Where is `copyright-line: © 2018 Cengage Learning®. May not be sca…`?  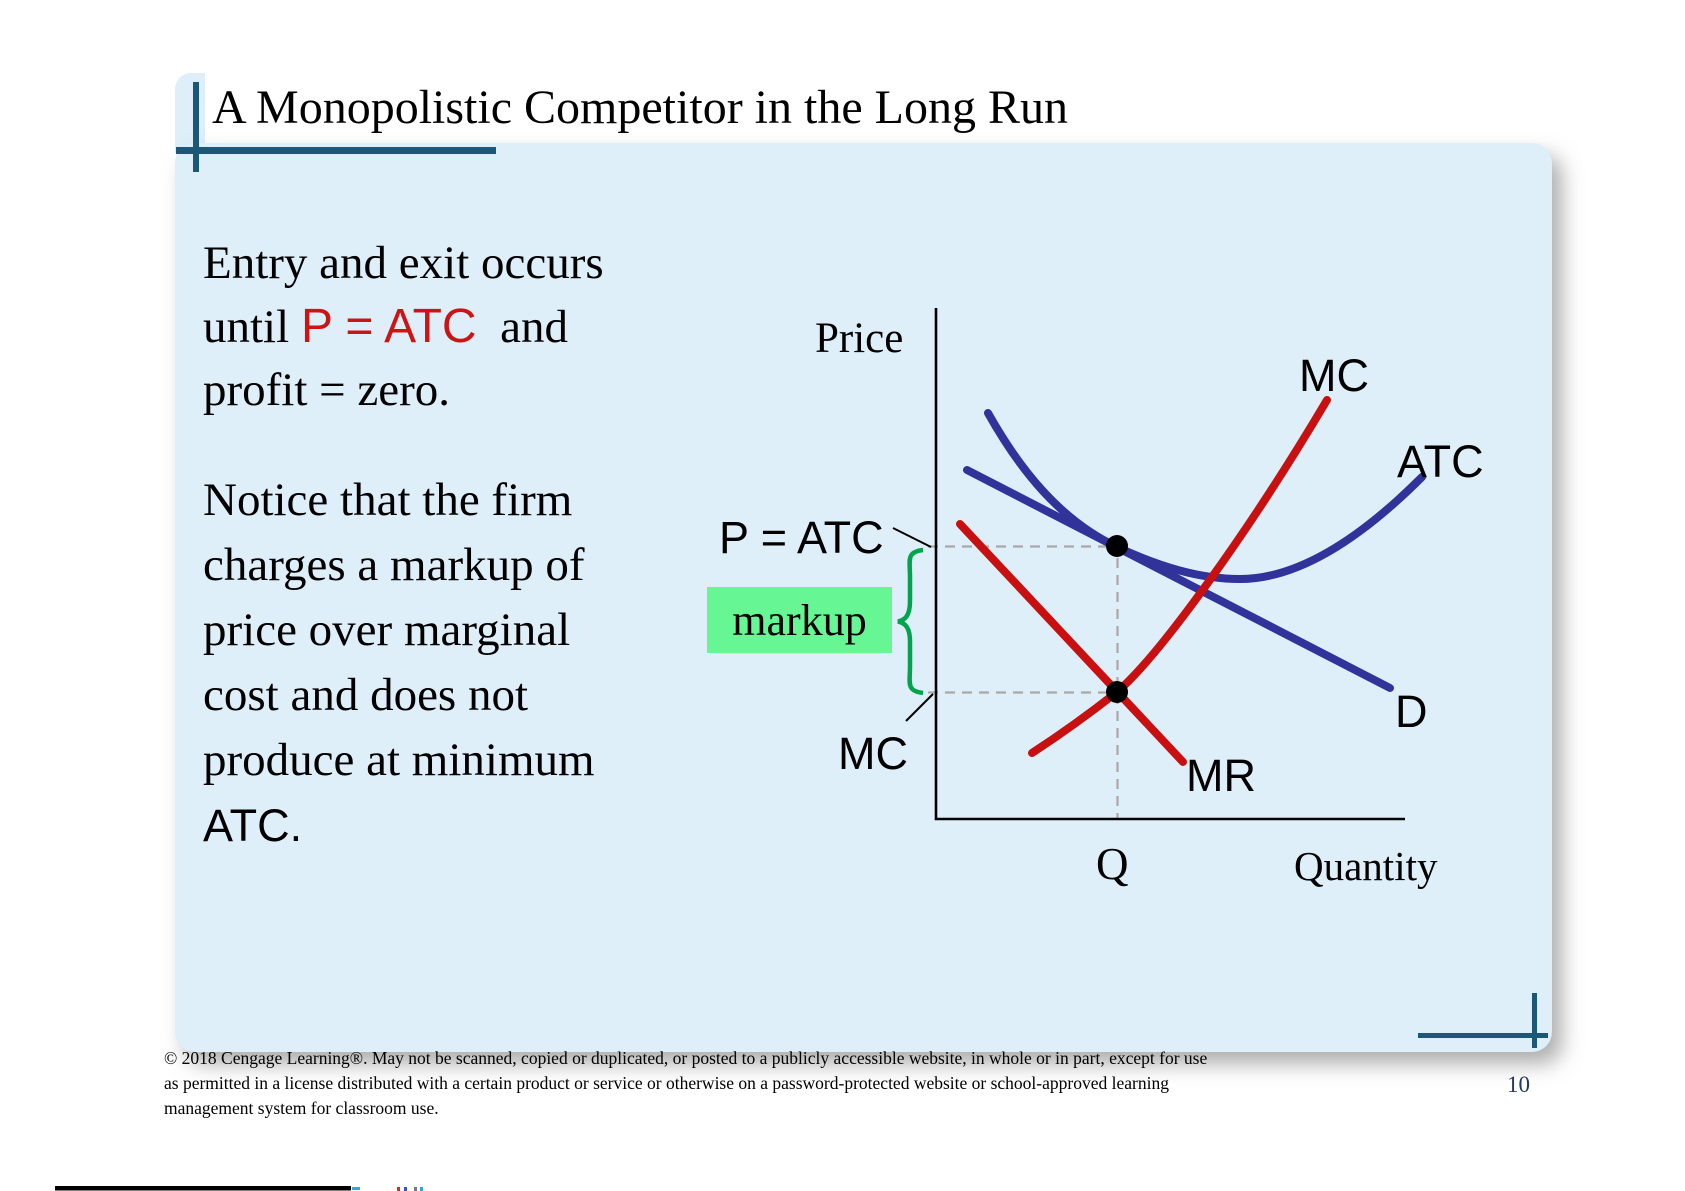
copyright-line: © 2018 Cengage Learning®. May not be sca… is located at coordinates (686, 1058).